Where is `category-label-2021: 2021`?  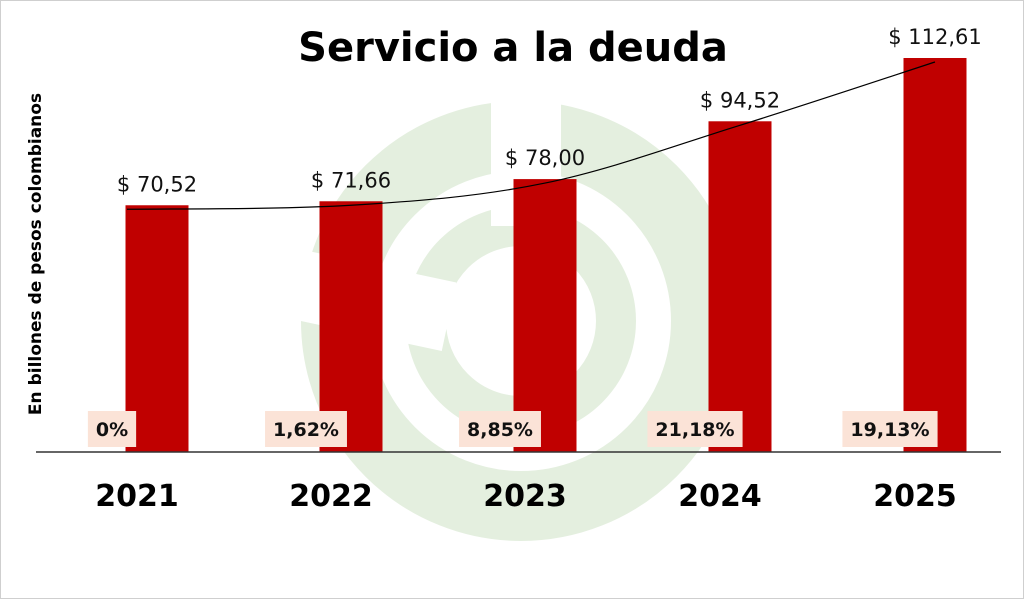
category-label-2021: 2021 is located at coordinates (137, 496).